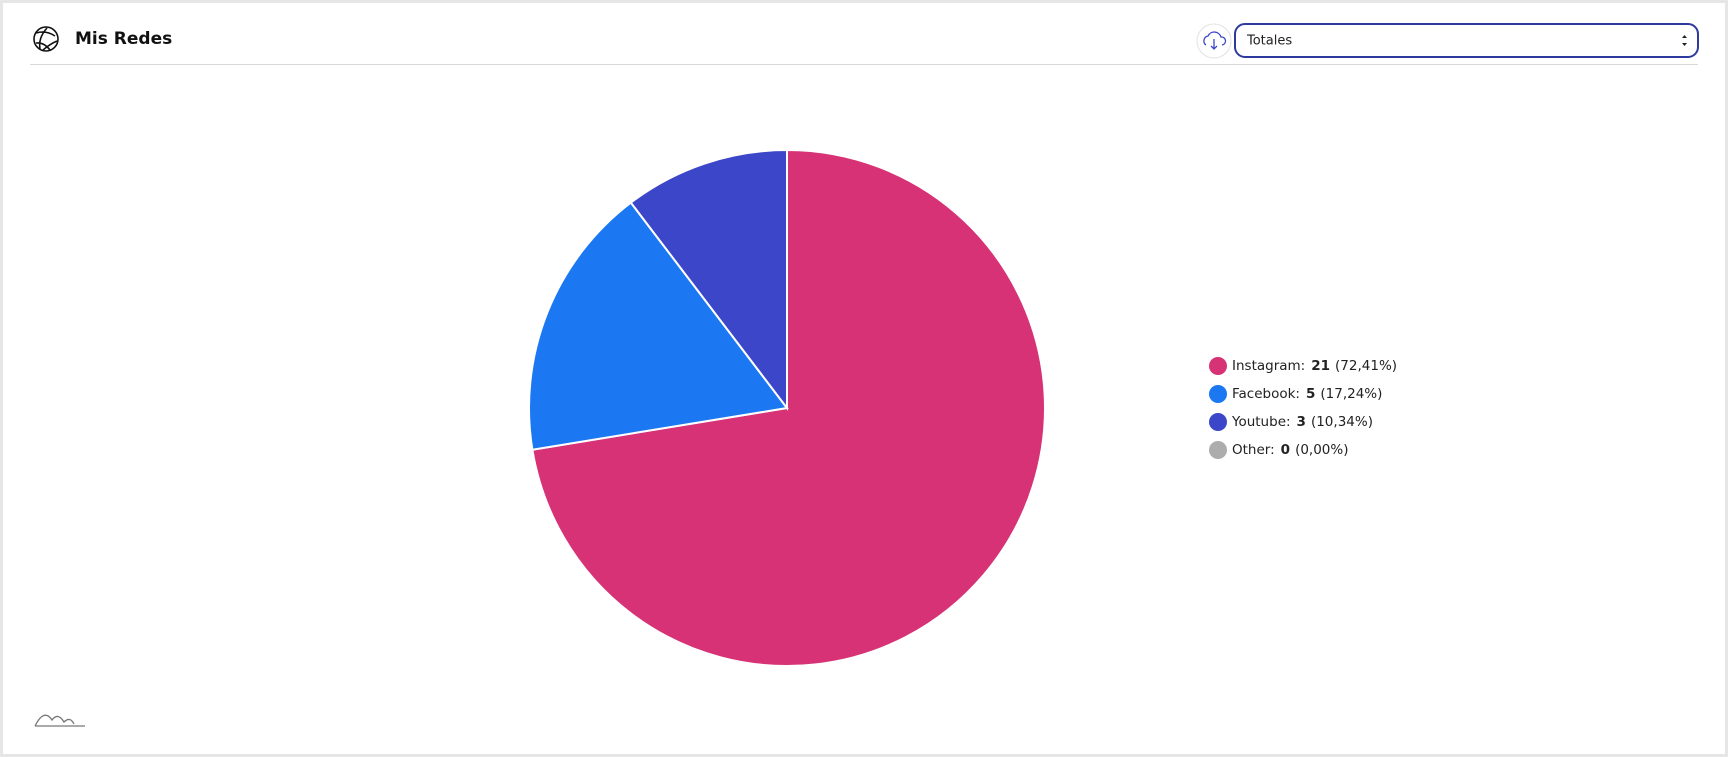 This screenshot has width=1728, height=757. I want to click on legend-value: 0, so click(1285, 450).